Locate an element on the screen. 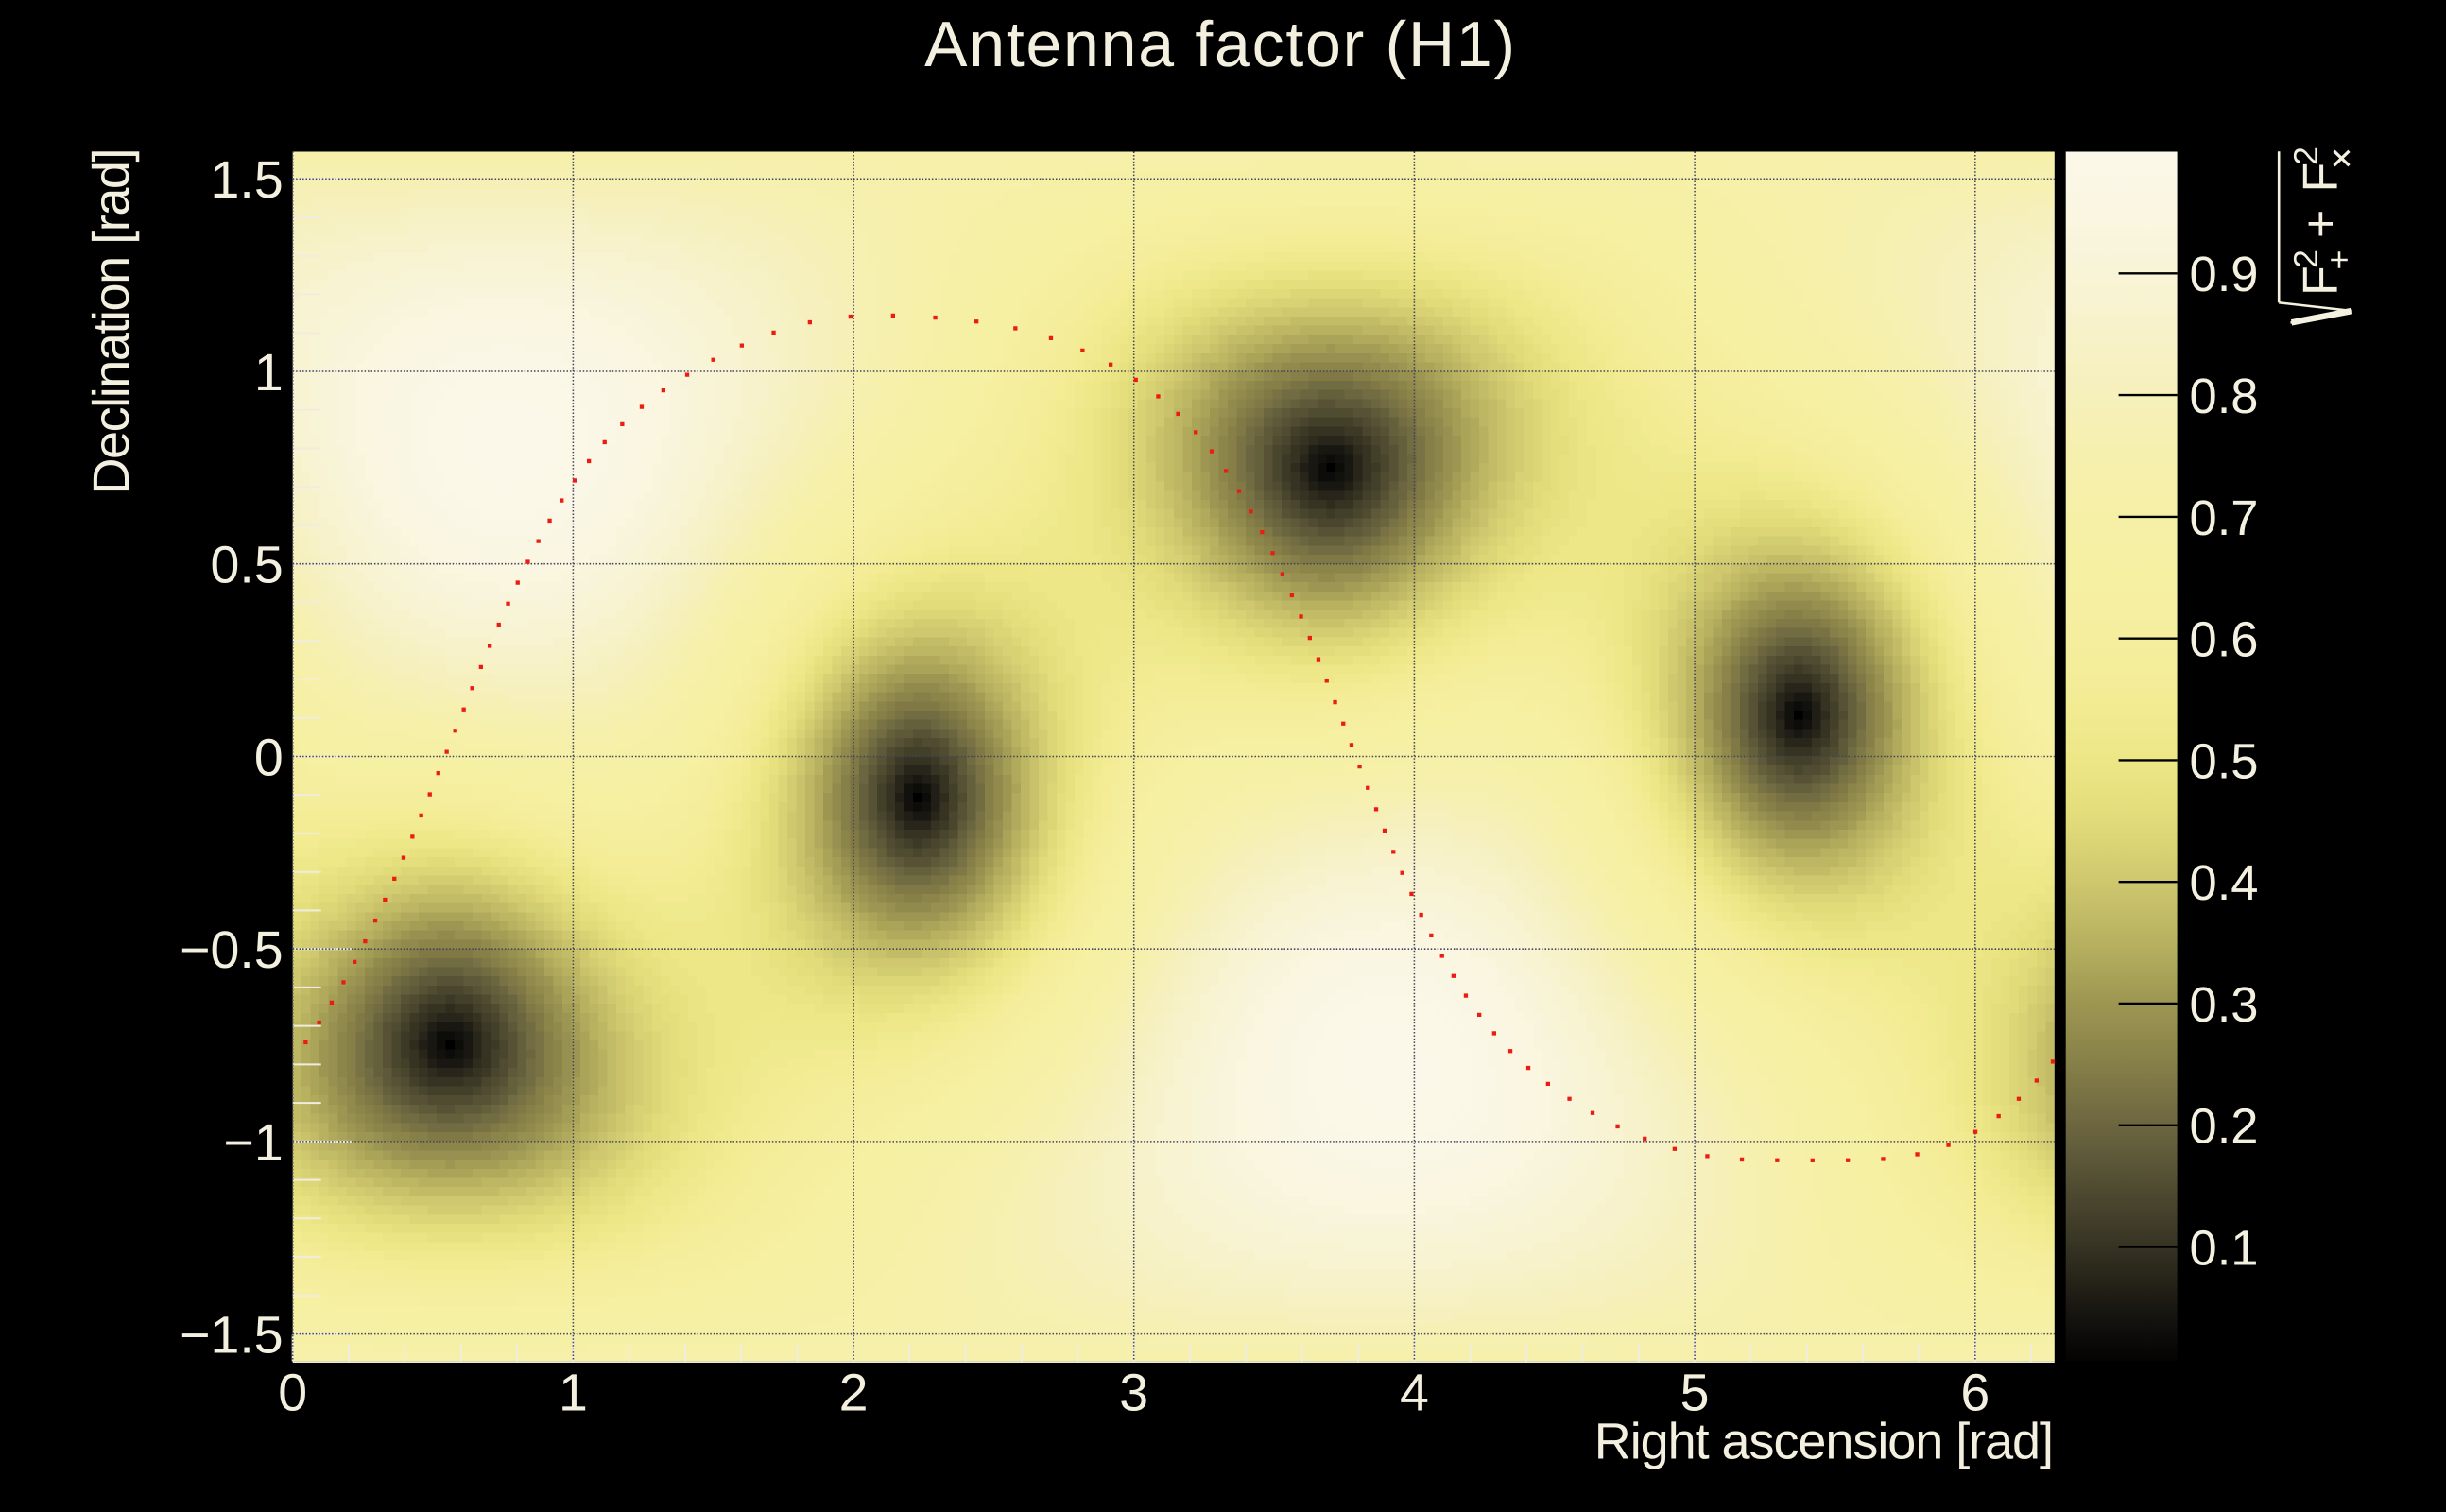  svg-text: 0.3 is located at coordinates (2224, 1005).